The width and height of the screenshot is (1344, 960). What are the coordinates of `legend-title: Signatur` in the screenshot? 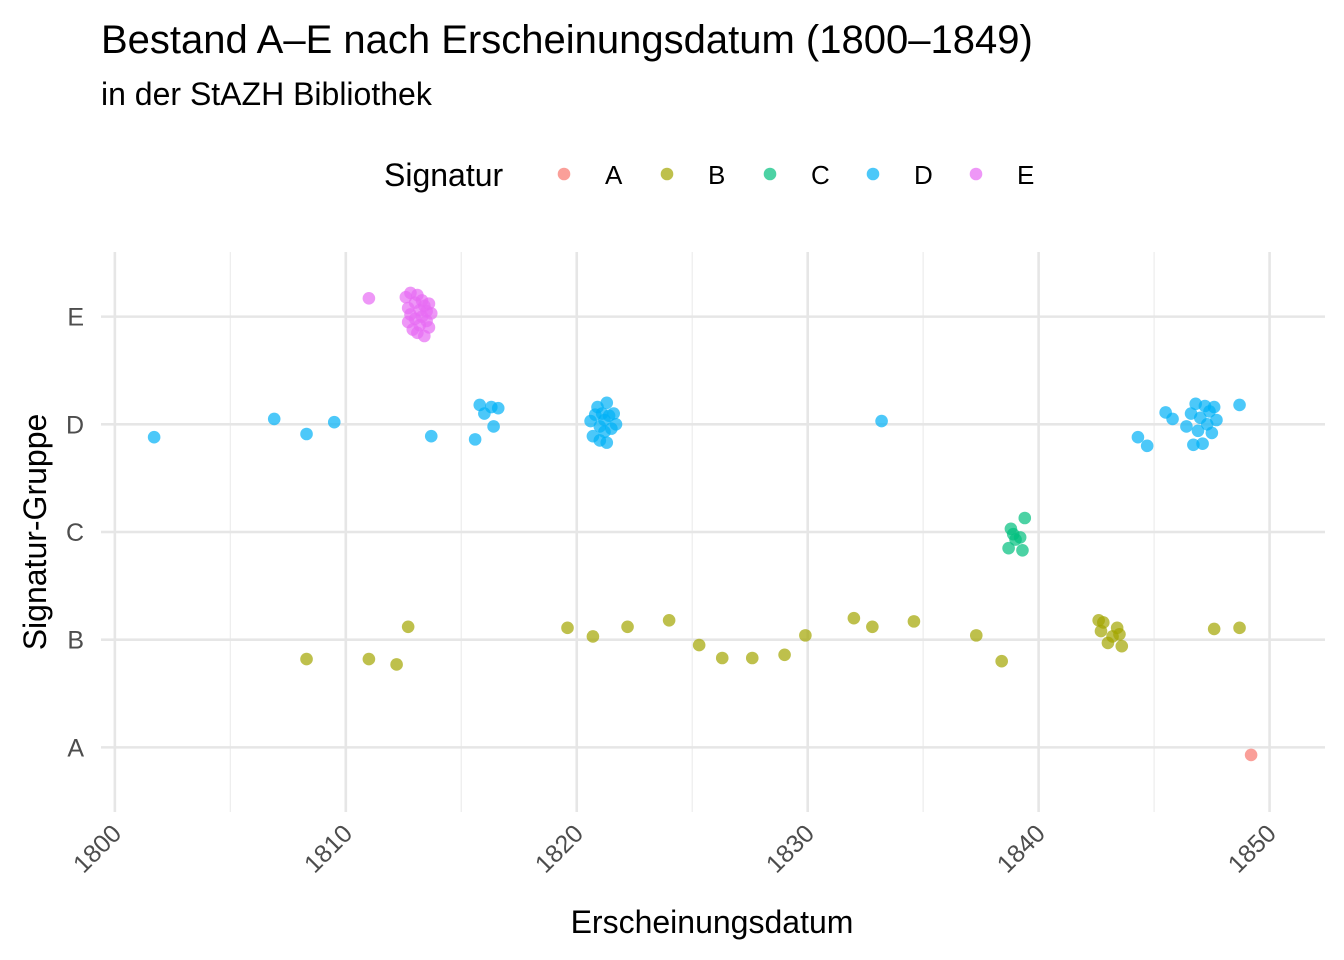 It's located at (444, 175).